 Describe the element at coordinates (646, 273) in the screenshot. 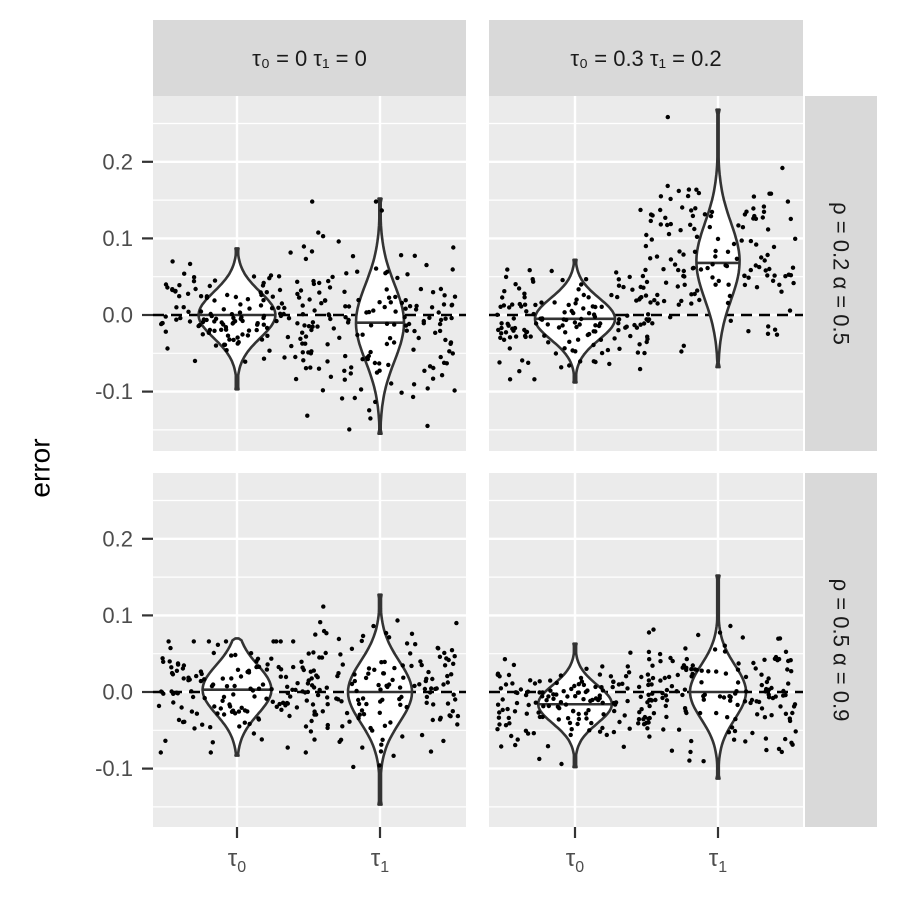

I see `panel-background` at that location.